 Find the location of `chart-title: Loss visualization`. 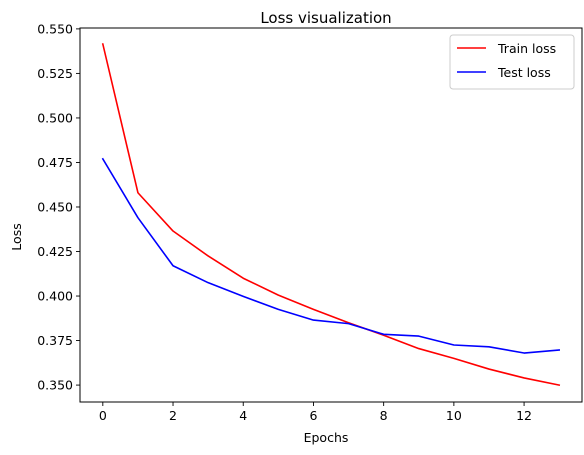

chart-title: Loss visualization is located at coordinates (325, 18).